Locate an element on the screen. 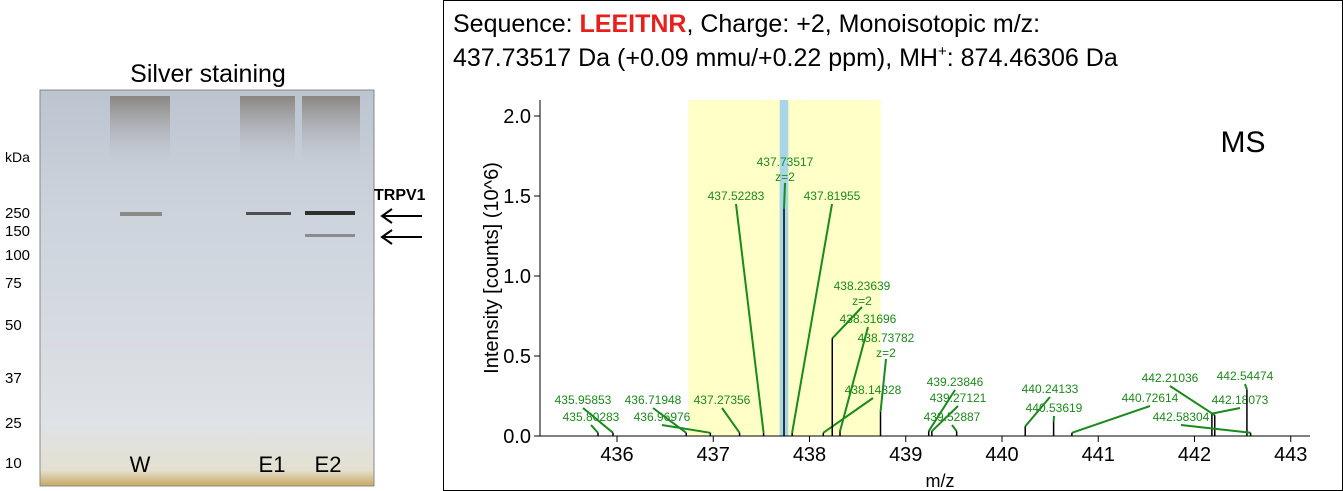  peak-label: 439.52887 is located at coordinates (952, 417).